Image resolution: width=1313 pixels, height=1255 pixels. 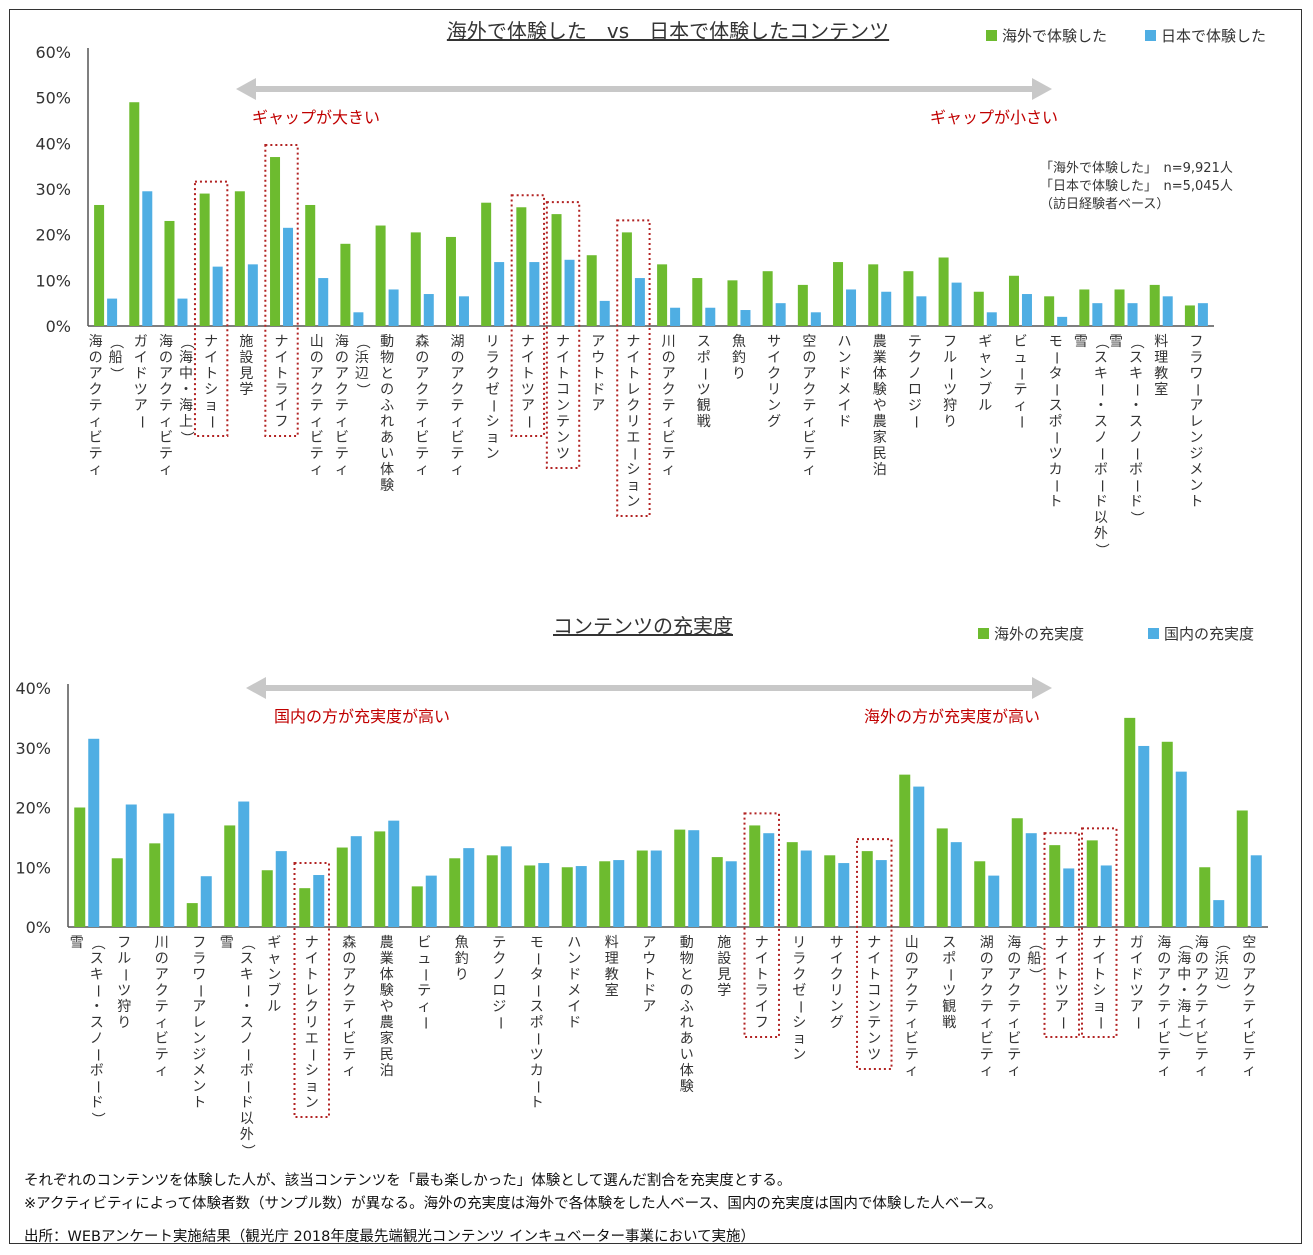 I want to click on x-tick-char: 体, so click(x=880, y=374).